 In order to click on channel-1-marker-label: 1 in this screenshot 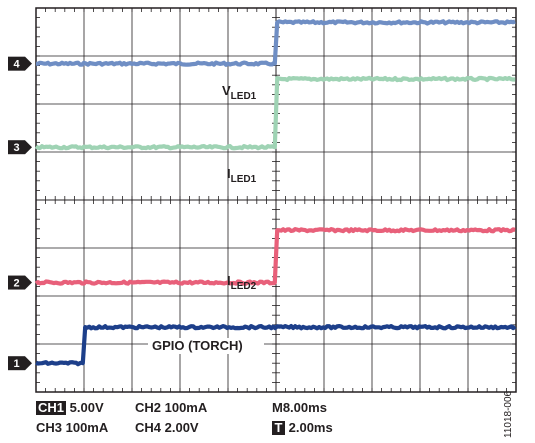, I will do `click(16, 364)`.